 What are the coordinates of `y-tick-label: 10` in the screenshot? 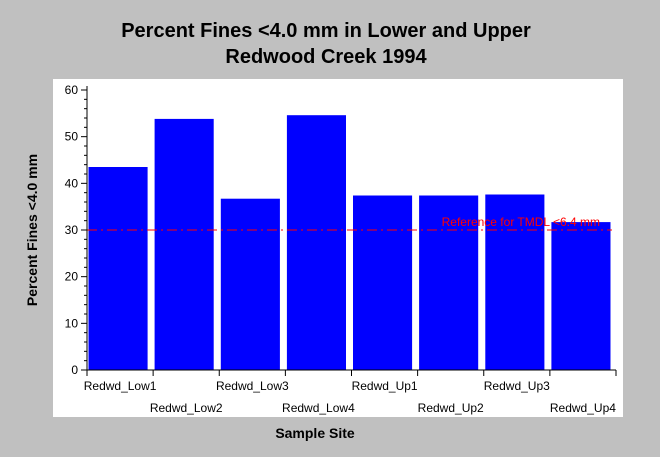 It's located at (72, 323).